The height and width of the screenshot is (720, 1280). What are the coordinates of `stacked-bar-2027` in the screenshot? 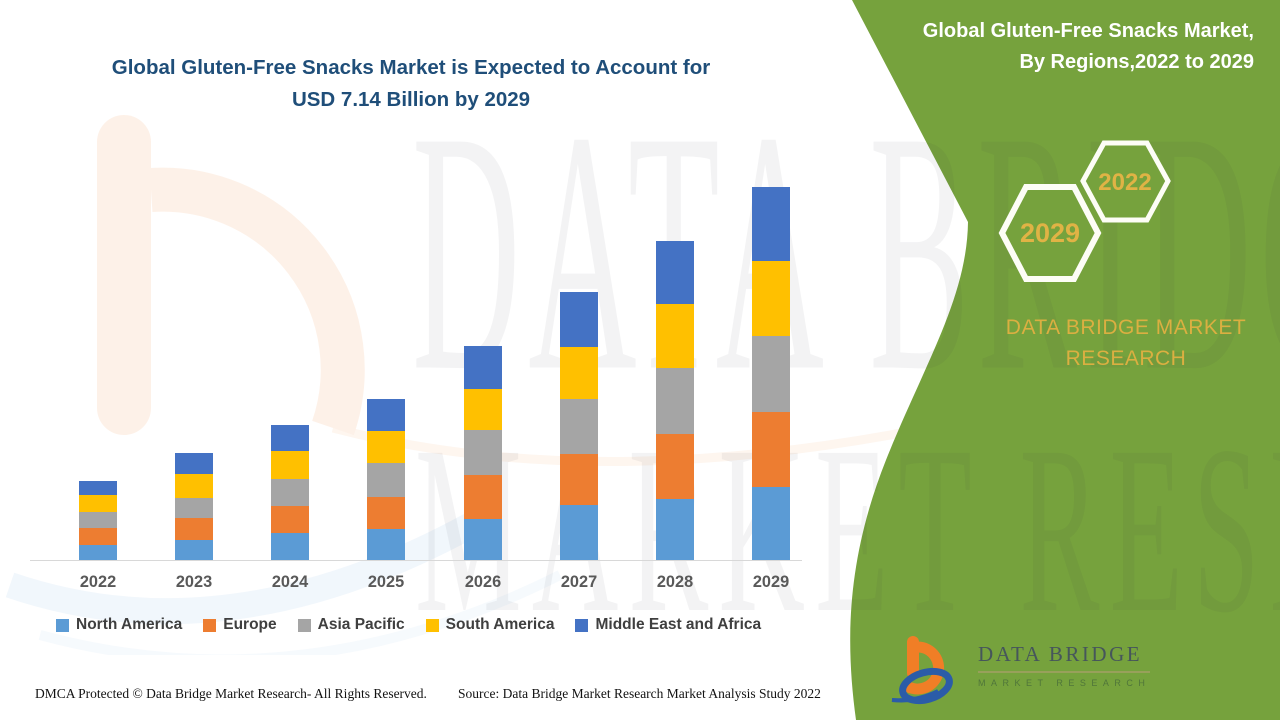 It's located at (579, 426).